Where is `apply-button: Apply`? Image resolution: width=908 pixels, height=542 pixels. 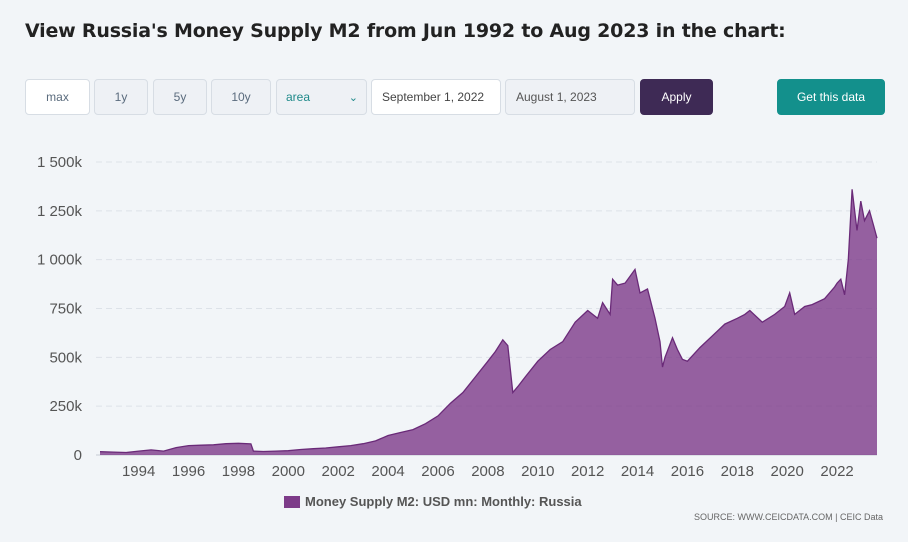 apply-button: Apply is located at coordinates (676, 97).